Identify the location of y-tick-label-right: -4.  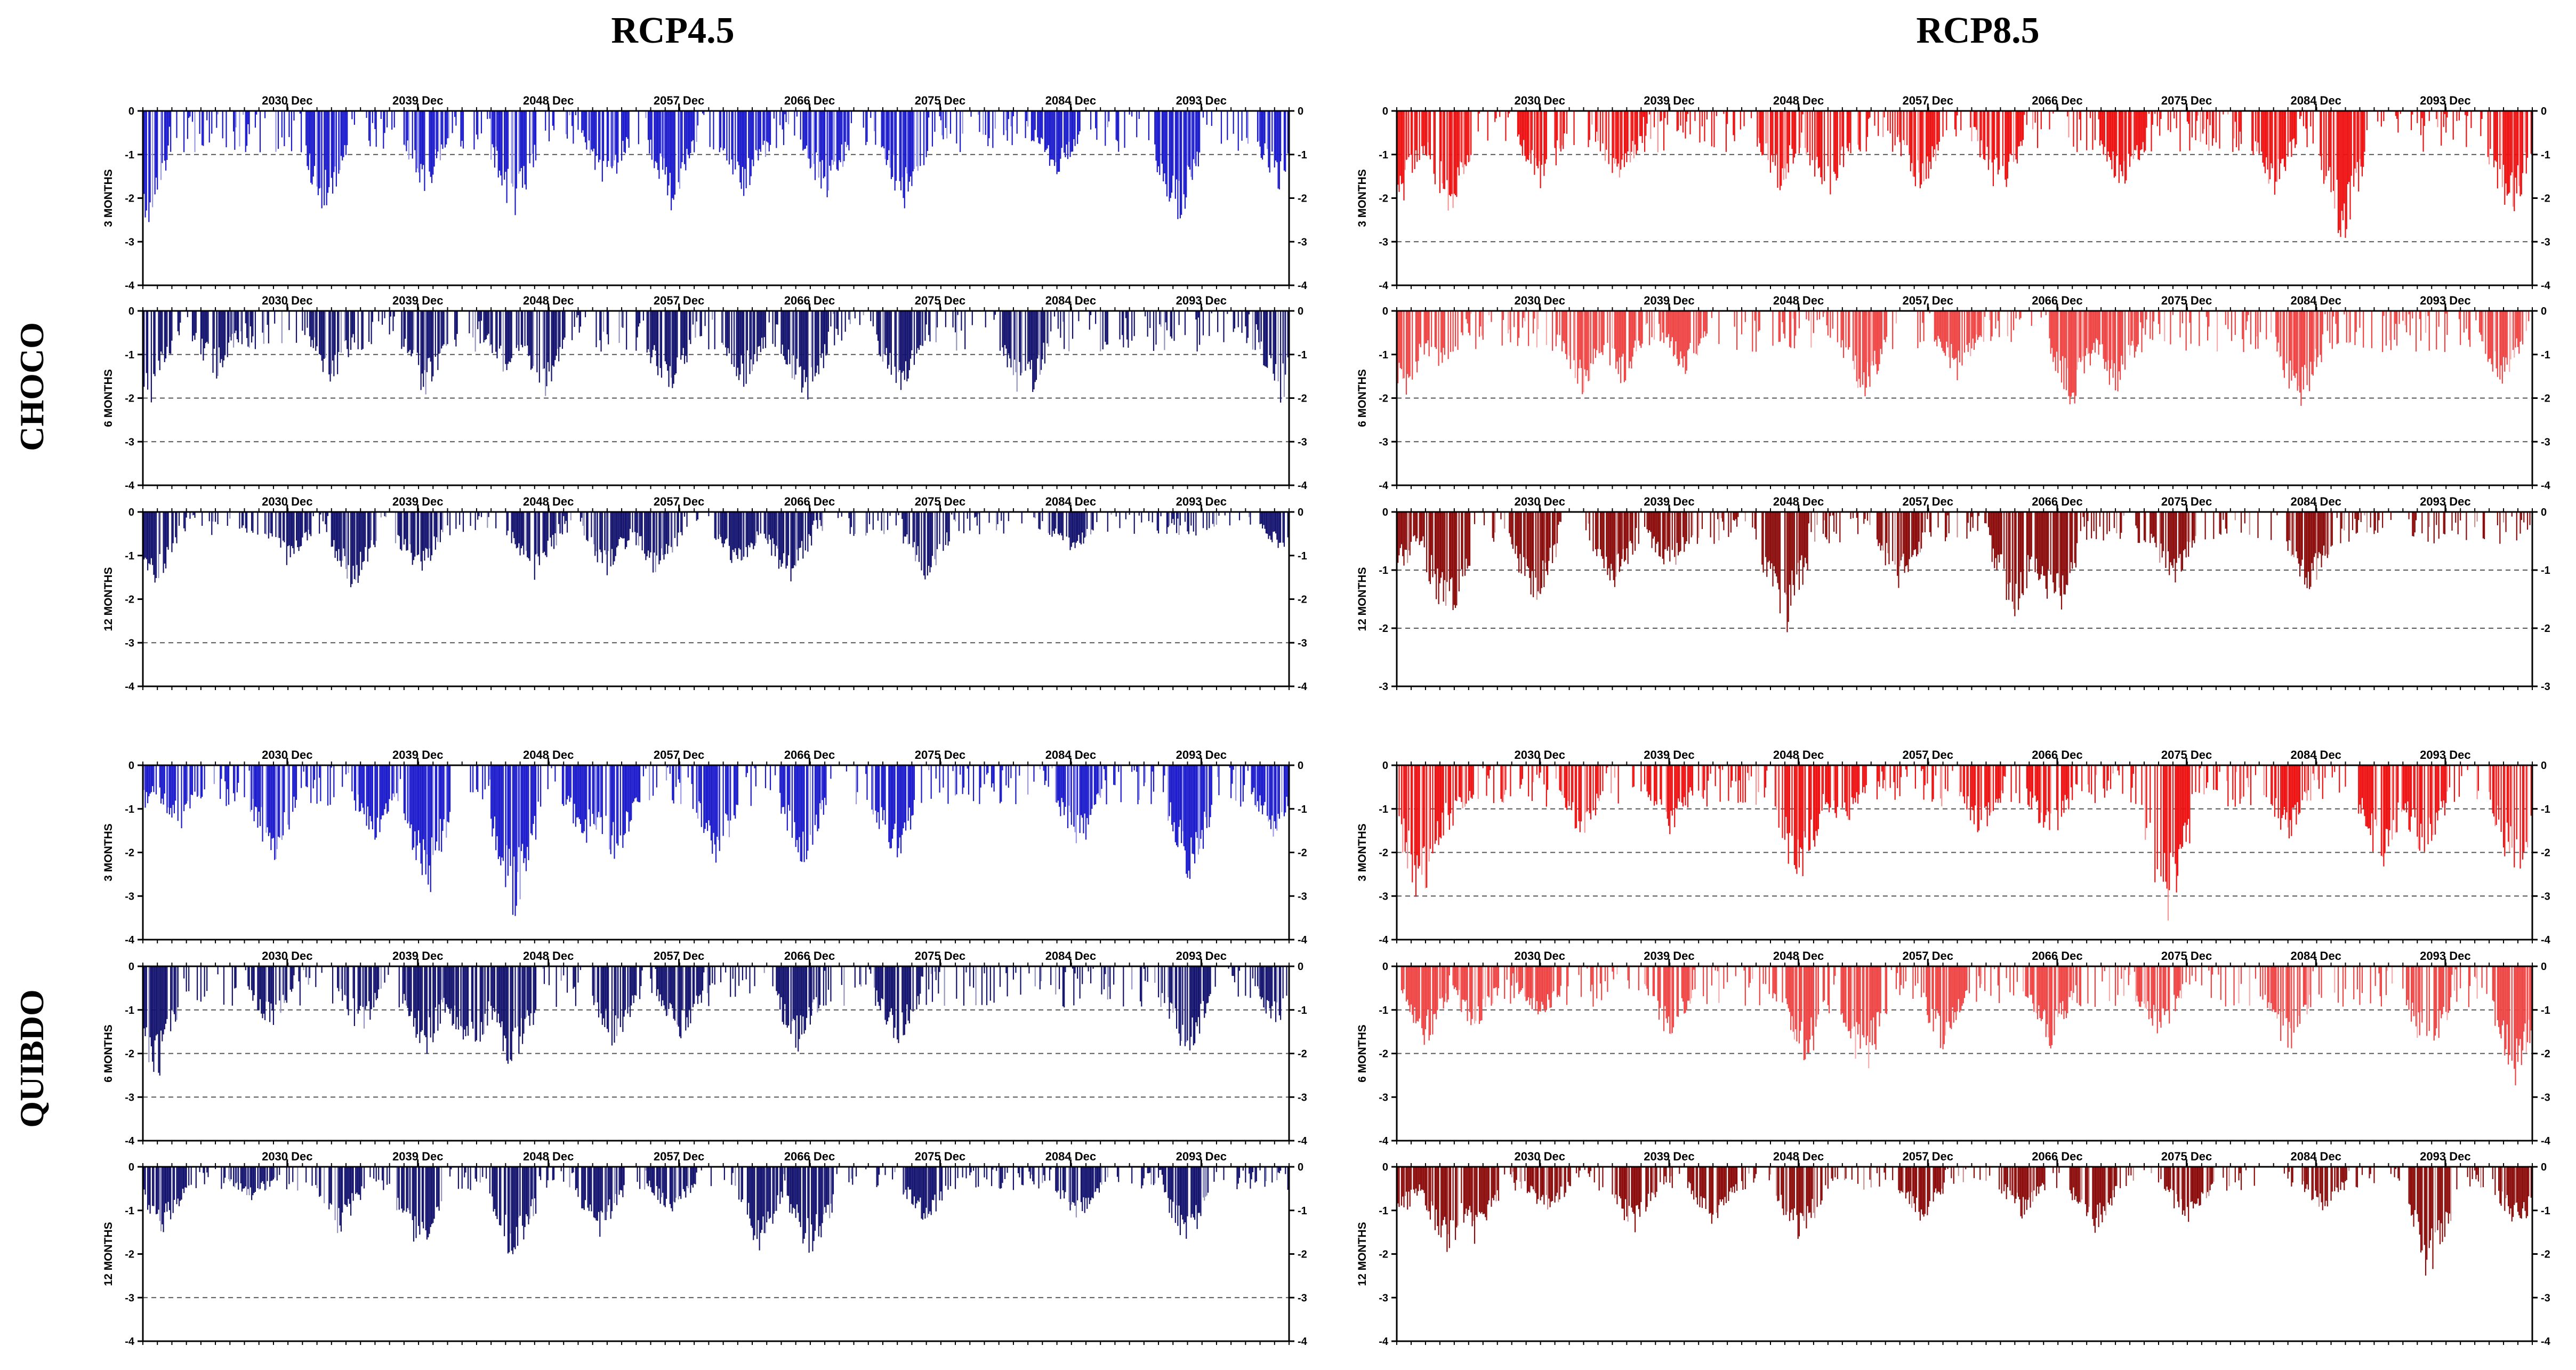
(2546, 286).